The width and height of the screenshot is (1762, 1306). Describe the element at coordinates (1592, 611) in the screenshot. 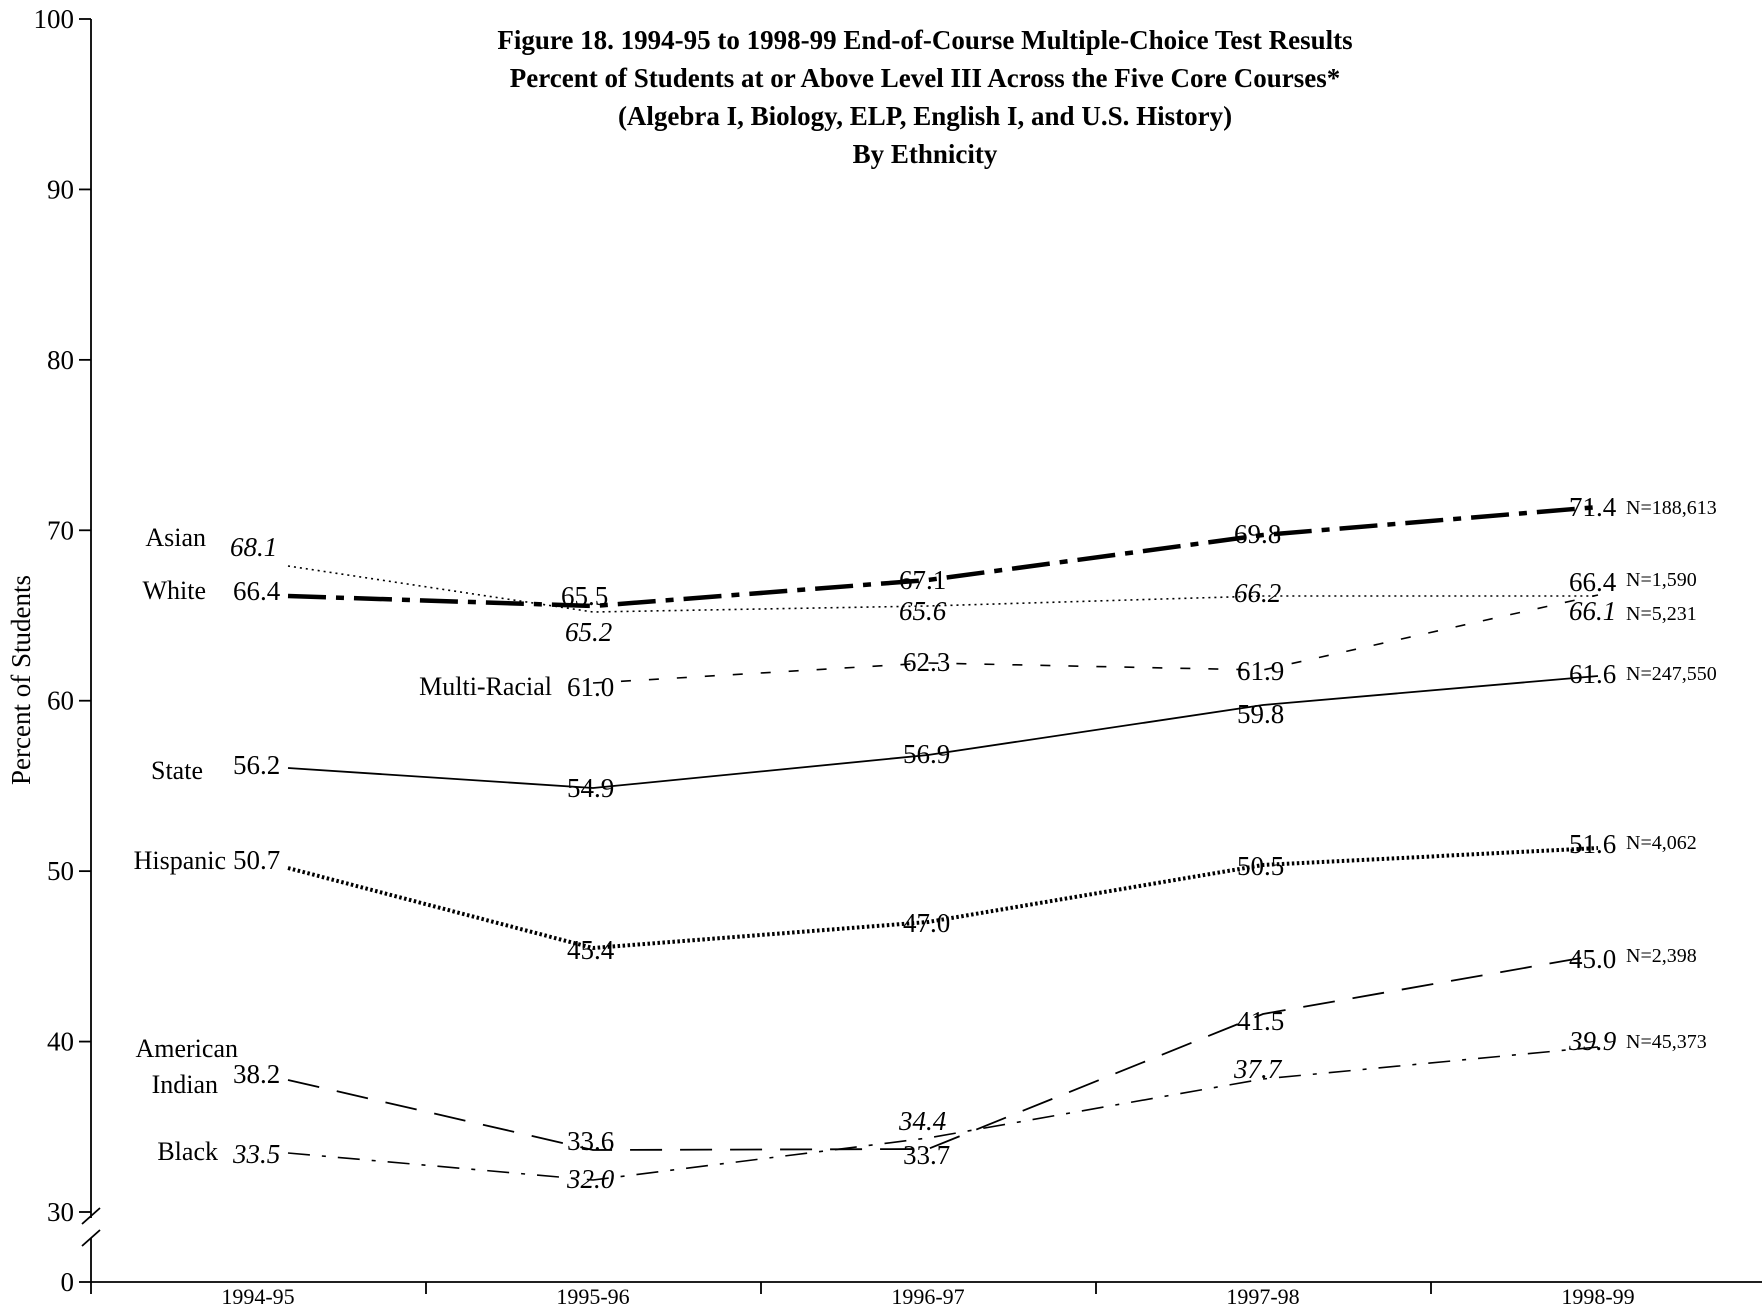

I see `data-label: 66.1` at that location.